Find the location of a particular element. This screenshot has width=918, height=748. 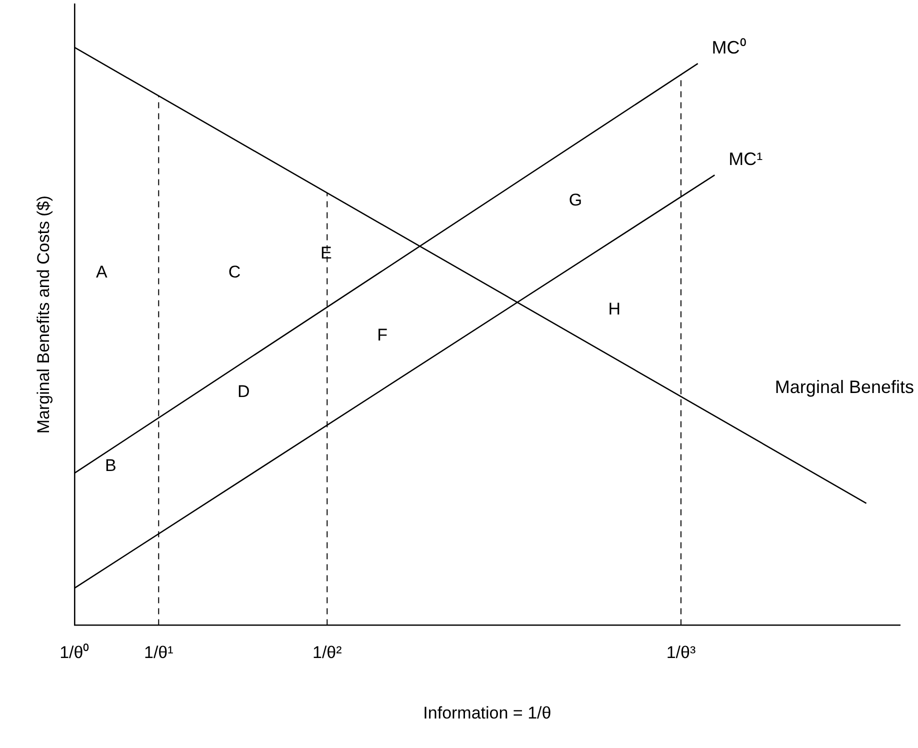

annotation: A is located at coordinates (102, 272).